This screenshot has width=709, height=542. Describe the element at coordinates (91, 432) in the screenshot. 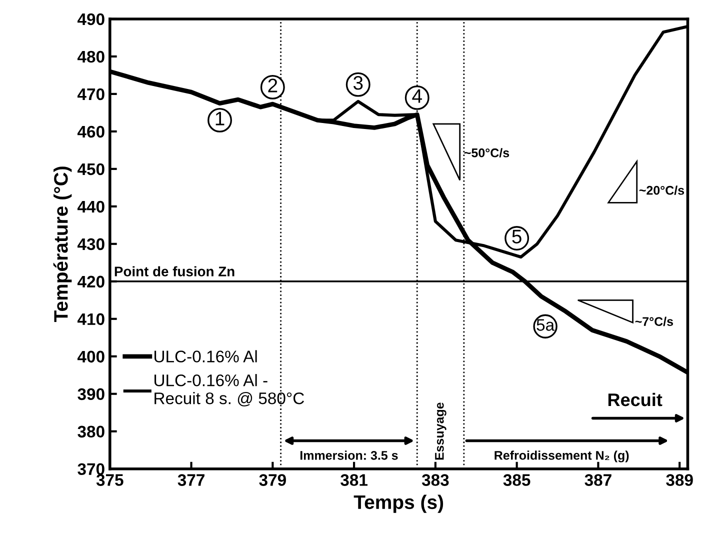

I see `y-tick-label: 380` at that location.